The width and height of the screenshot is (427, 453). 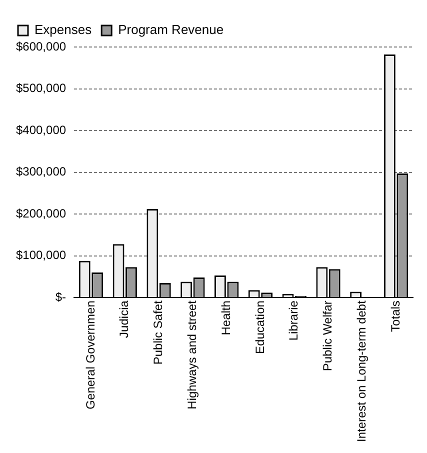 I want to click on y-tick-label: $-, so click(x=60, y=297).